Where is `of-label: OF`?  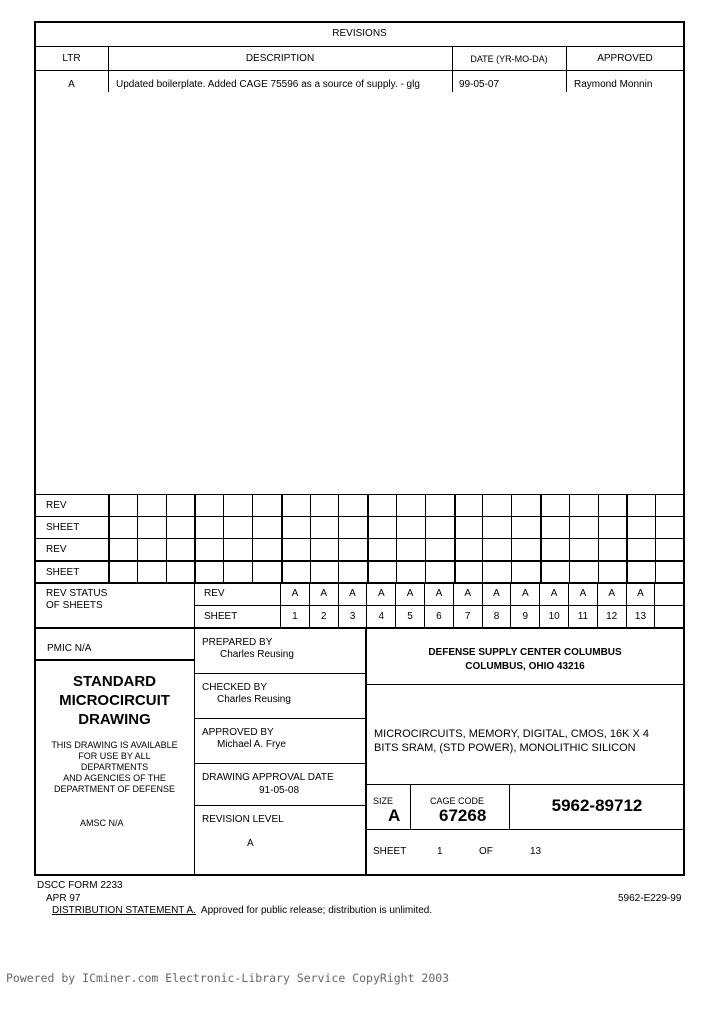
of-label: OF is located at coordinates (486, 851).